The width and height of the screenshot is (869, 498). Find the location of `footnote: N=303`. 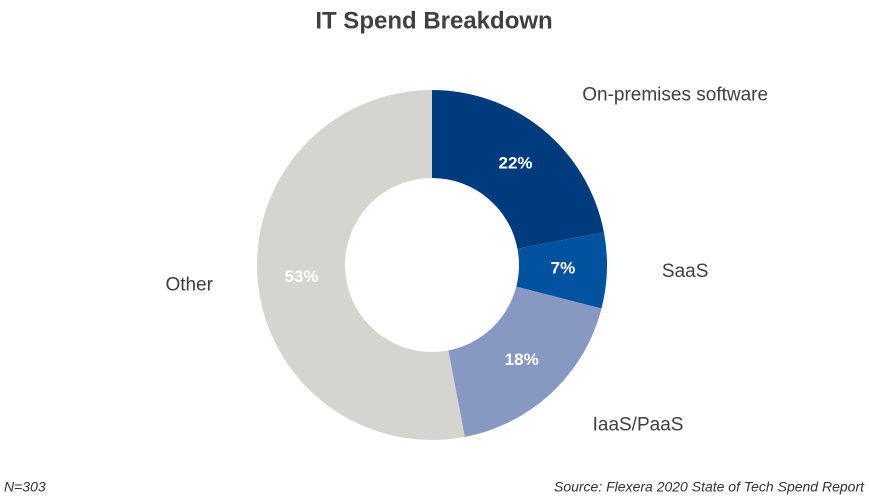

footnote: N=303 is located at coordinates (25, 487).